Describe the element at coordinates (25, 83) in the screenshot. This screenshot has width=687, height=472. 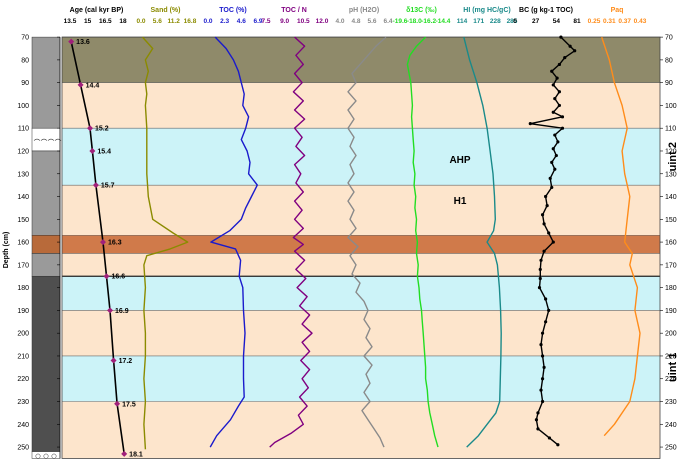
I see `depth-tick-label-2: 90` at that location.